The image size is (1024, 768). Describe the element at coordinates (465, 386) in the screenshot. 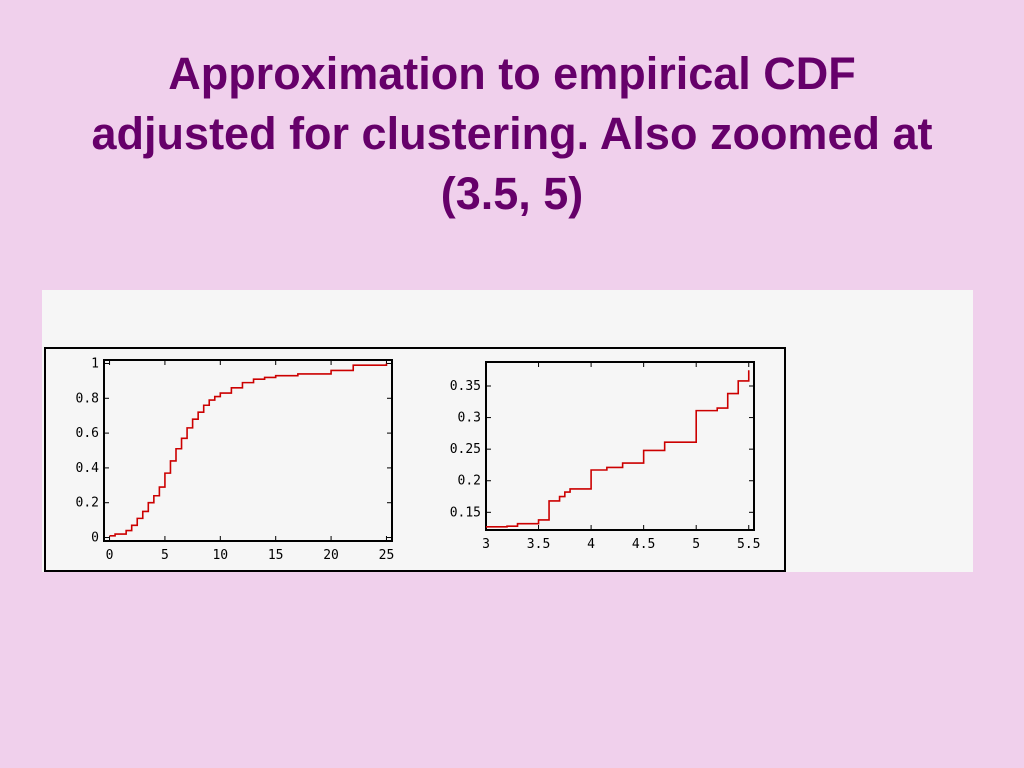

I see `zoom-y-tick-label: 0.35` at that location.